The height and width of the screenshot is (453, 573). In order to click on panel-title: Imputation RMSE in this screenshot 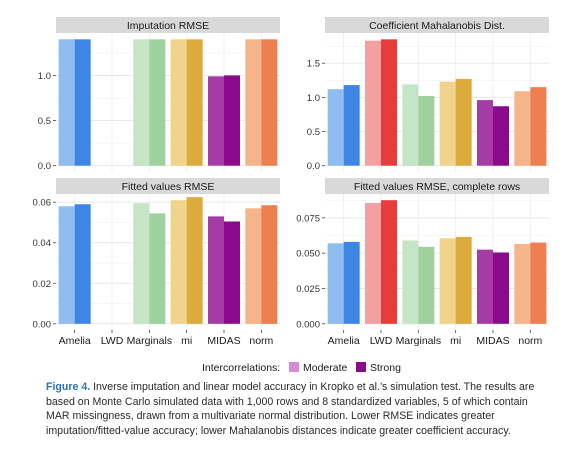, I will do `click(168, 26)`.